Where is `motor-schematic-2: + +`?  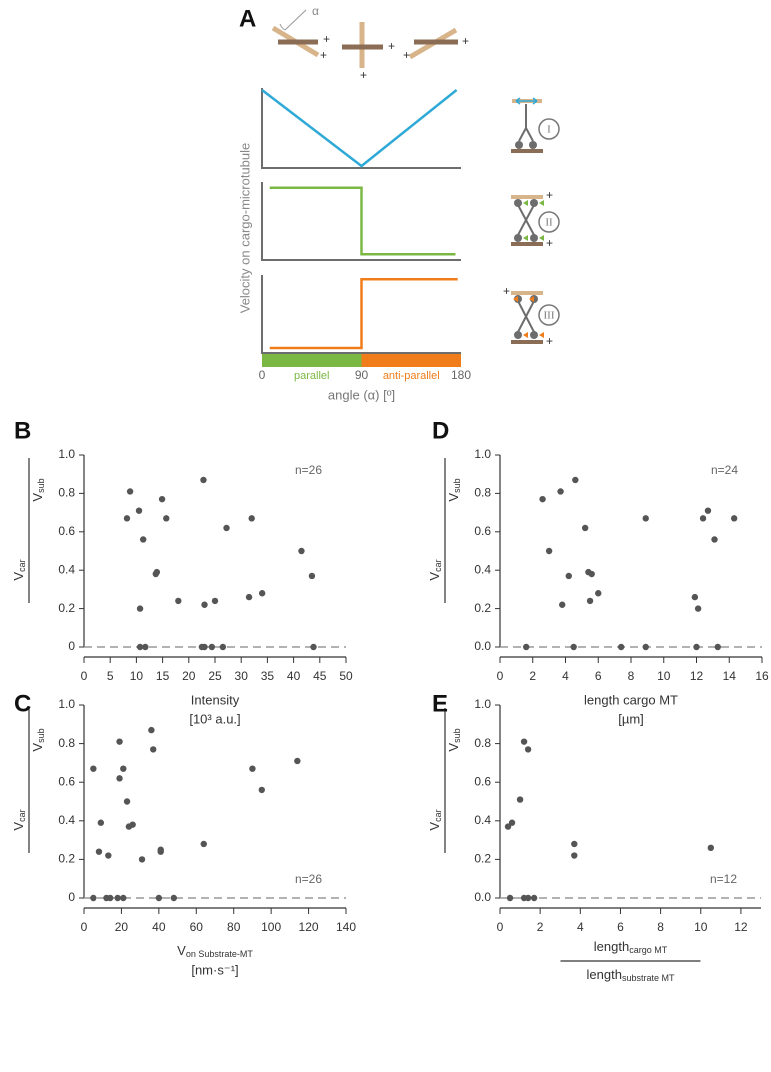 motor-schematic-2: + + is located at coordinates (532, 219).